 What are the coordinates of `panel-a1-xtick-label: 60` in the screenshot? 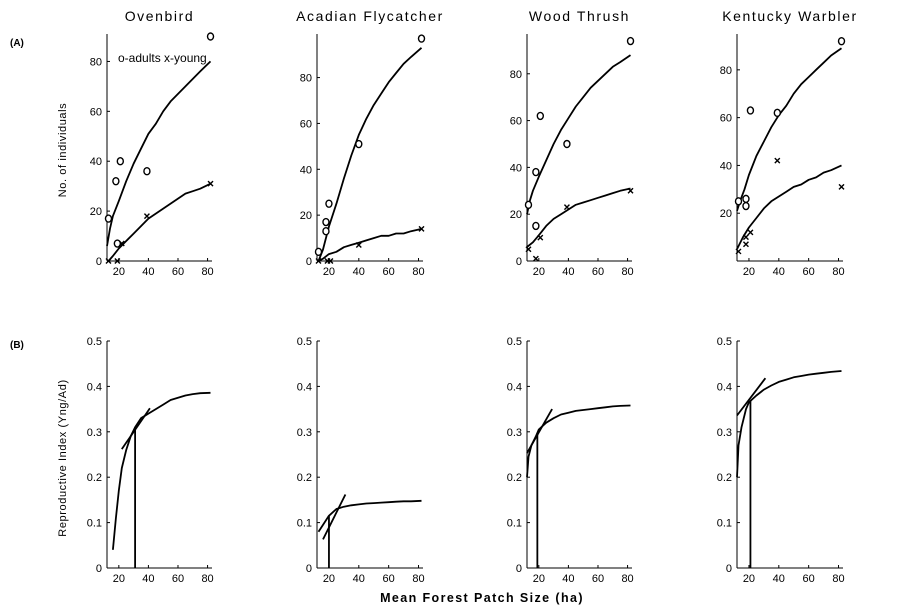 It's located at (178, 272).